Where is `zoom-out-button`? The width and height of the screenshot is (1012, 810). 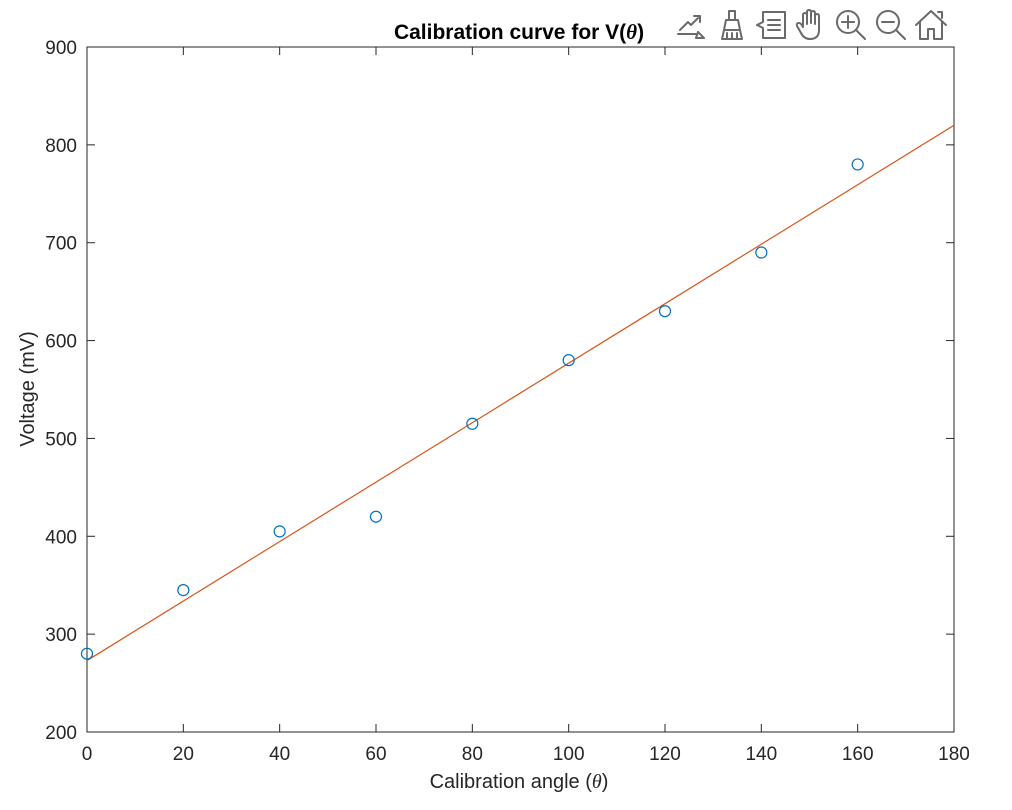
zoom-out-button is located at coordinates (891, 25).